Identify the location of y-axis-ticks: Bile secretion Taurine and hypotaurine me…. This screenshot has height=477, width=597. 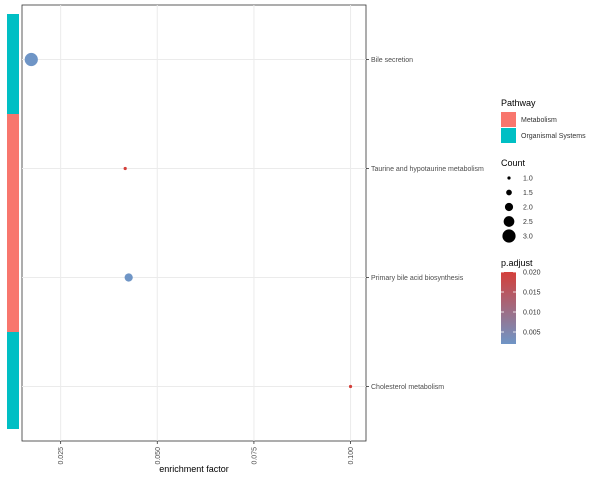
(425, 224).